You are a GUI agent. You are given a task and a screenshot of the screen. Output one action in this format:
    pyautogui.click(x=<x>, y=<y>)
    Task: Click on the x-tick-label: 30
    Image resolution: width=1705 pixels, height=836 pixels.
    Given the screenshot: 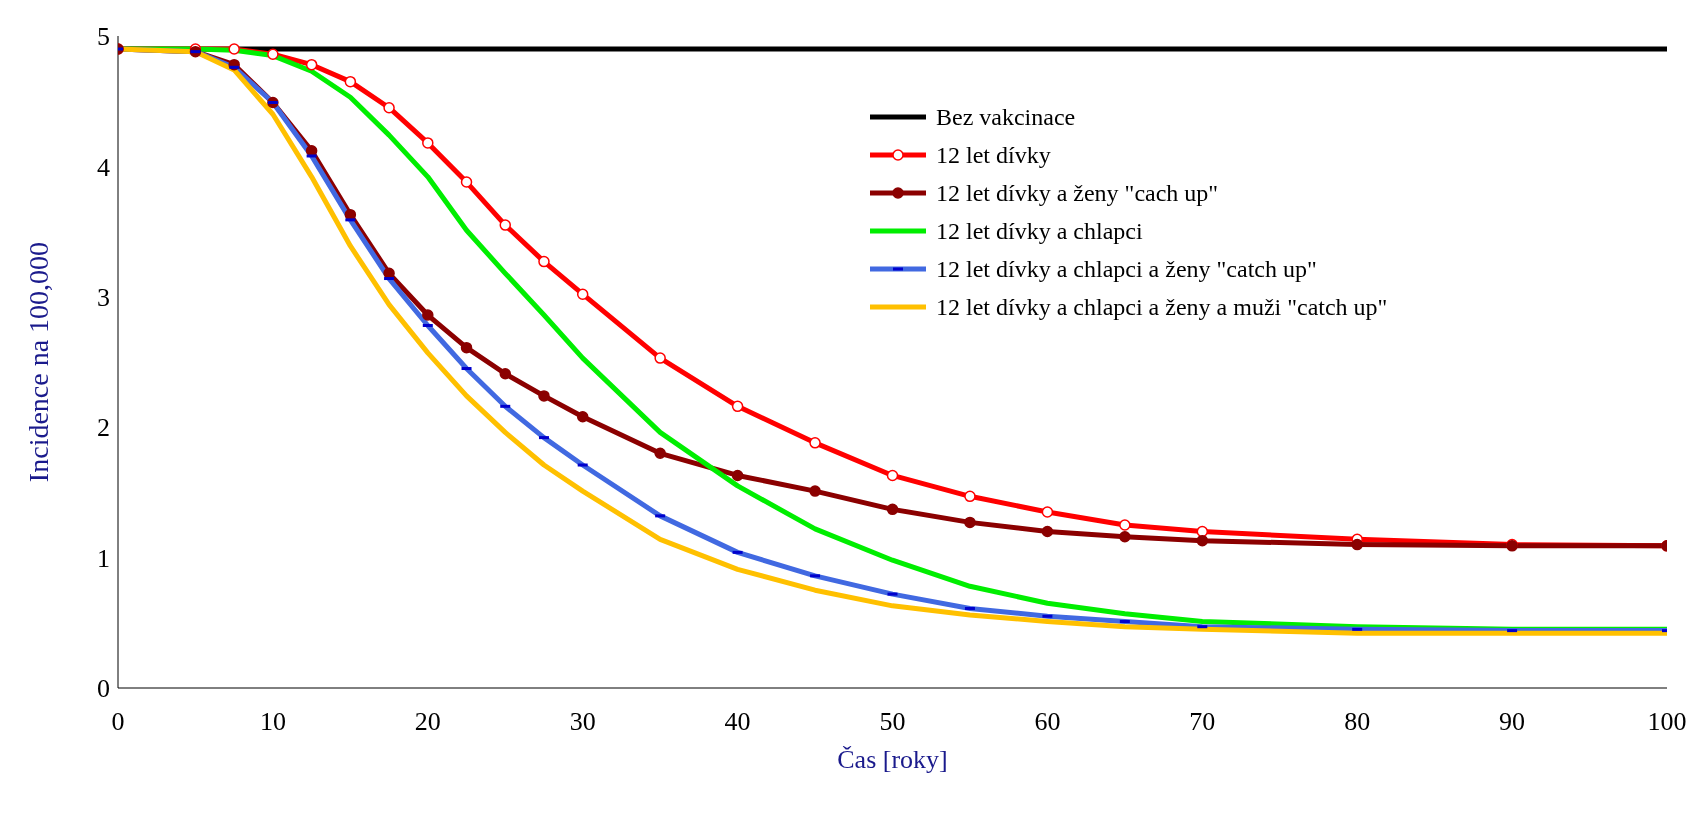 What is the action you would take?
    pyautogui.click(x=582, y=722)
    